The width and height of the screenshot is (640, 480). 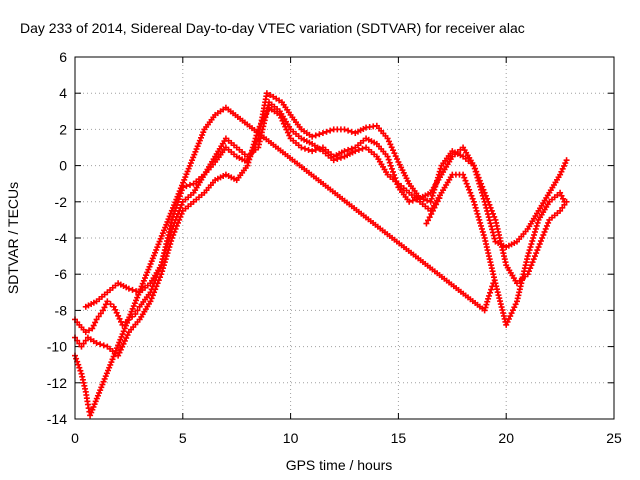 I want to click on y-tick-label: 6, so click(x=63, y=57).